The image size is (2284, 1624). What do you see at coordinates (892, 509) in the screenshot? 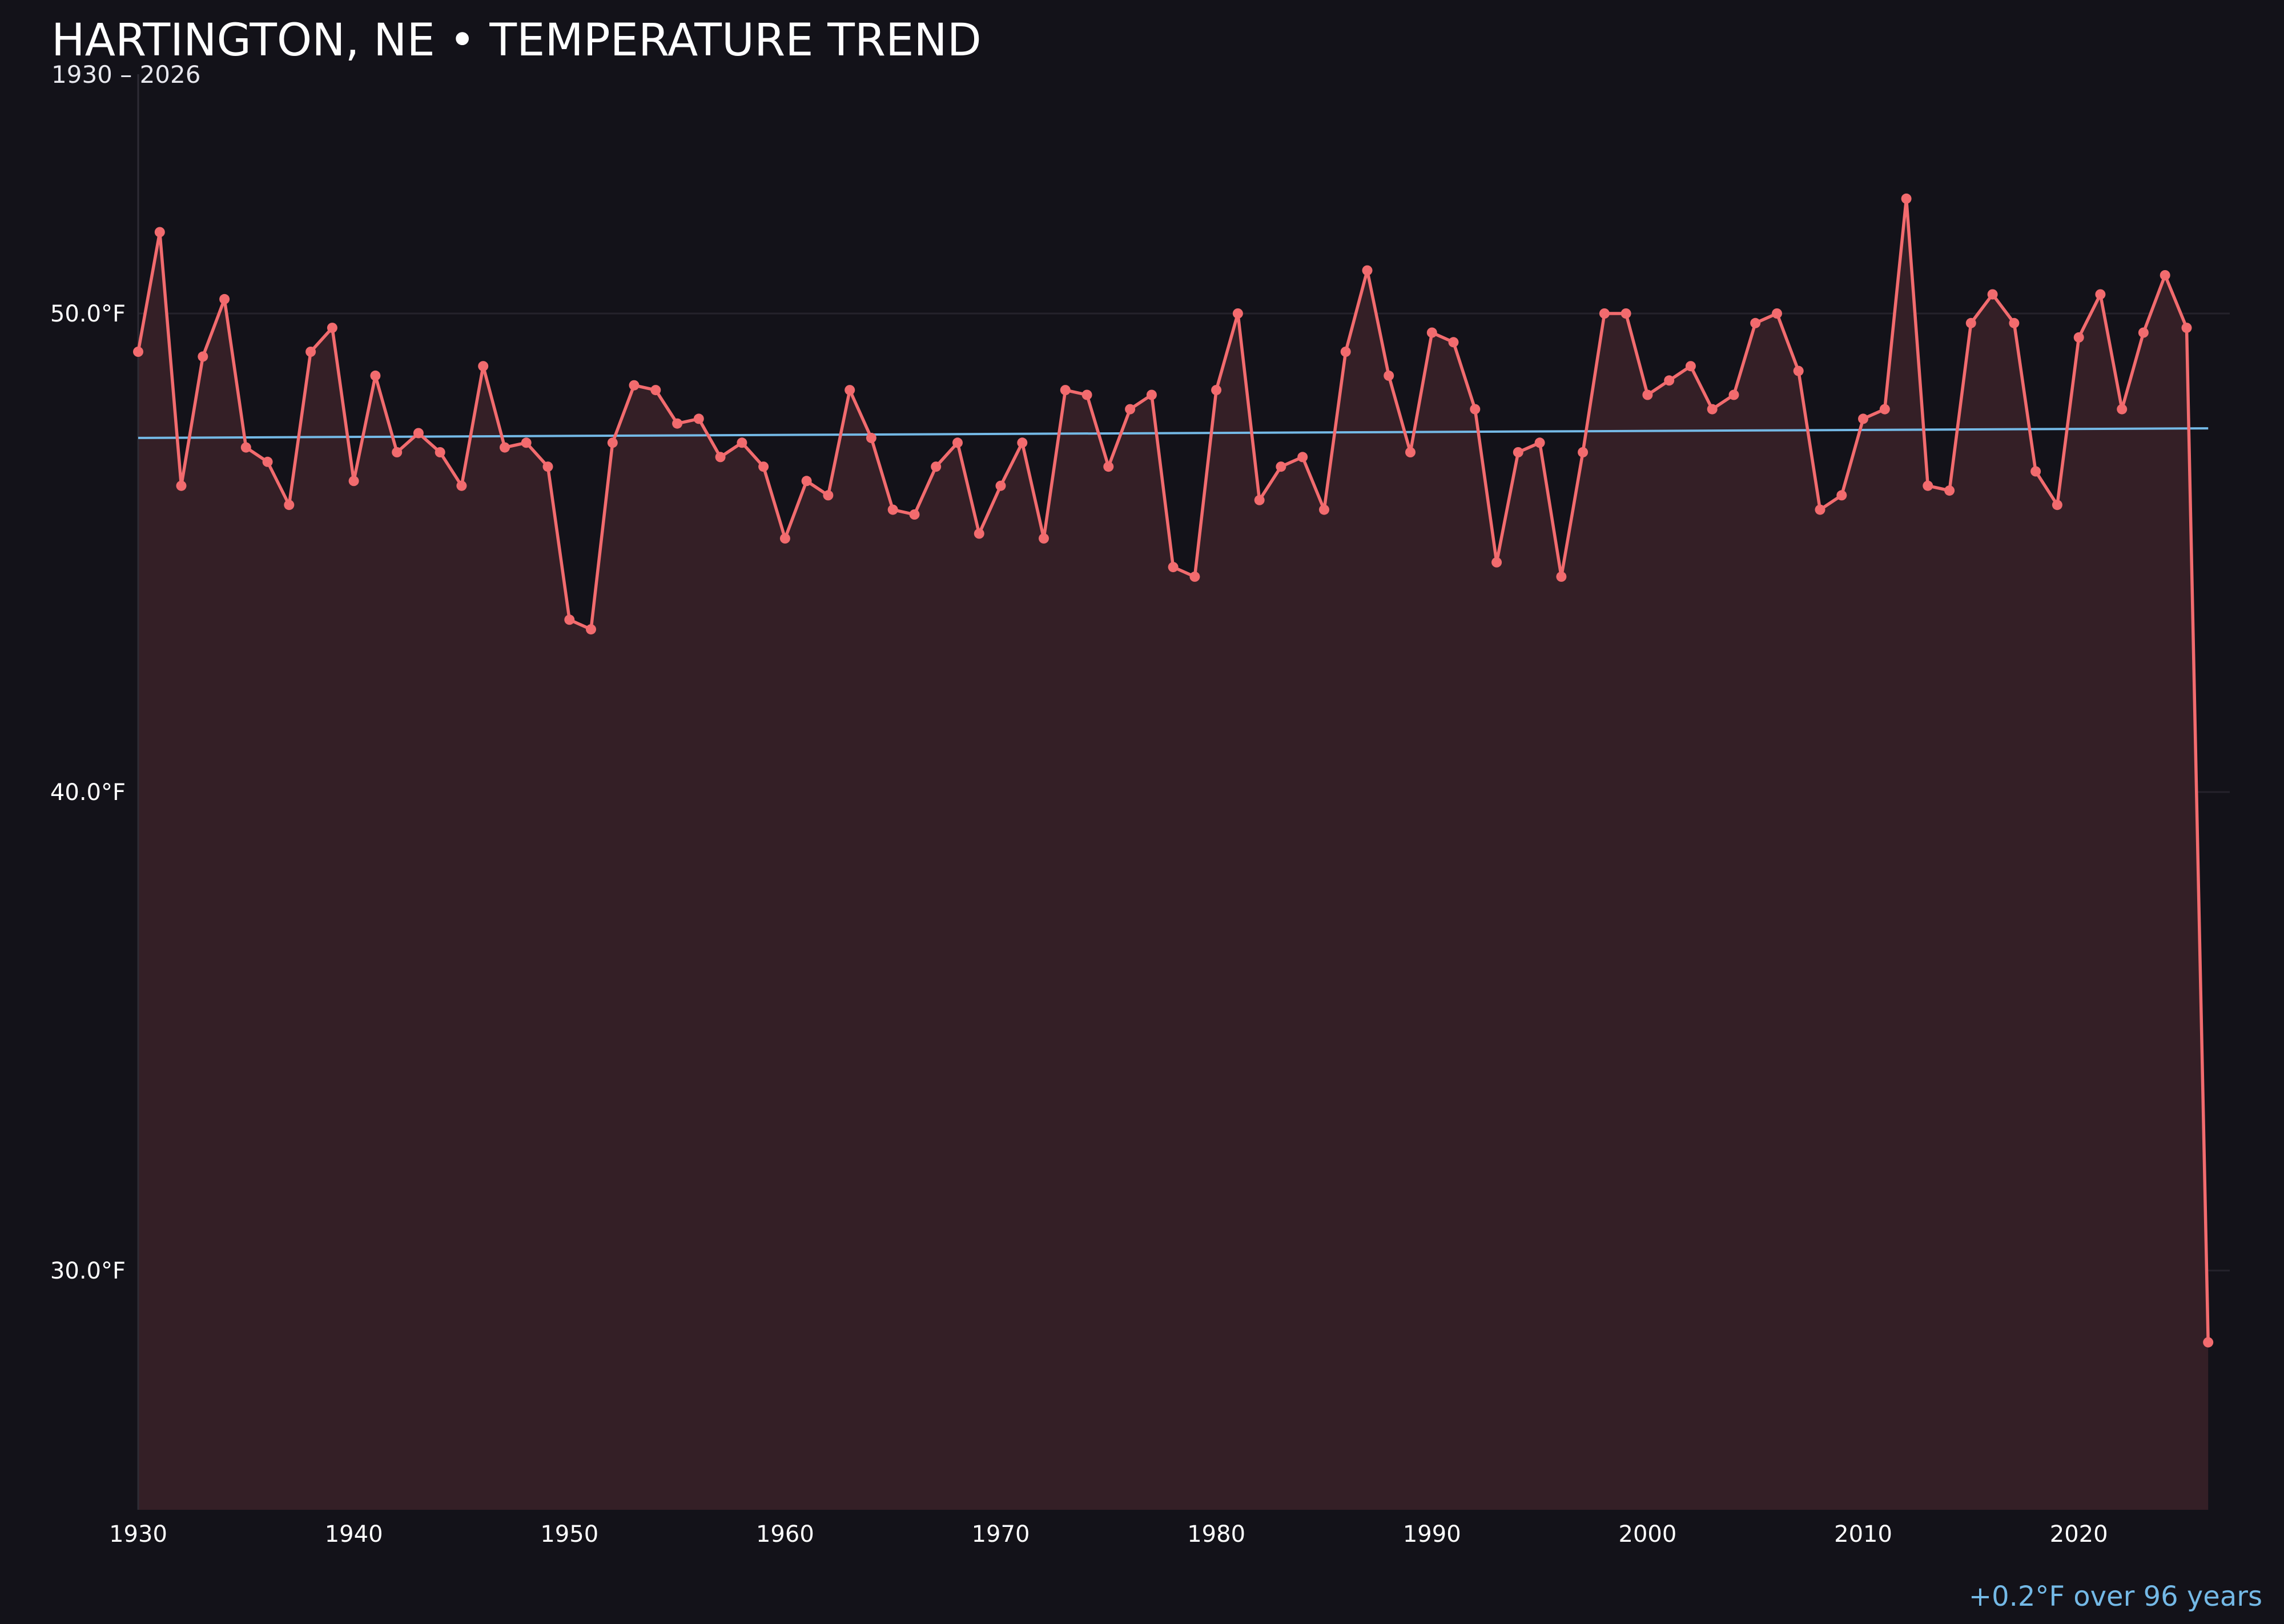
I see `data-point-1965` at bounding box center [892, 509].